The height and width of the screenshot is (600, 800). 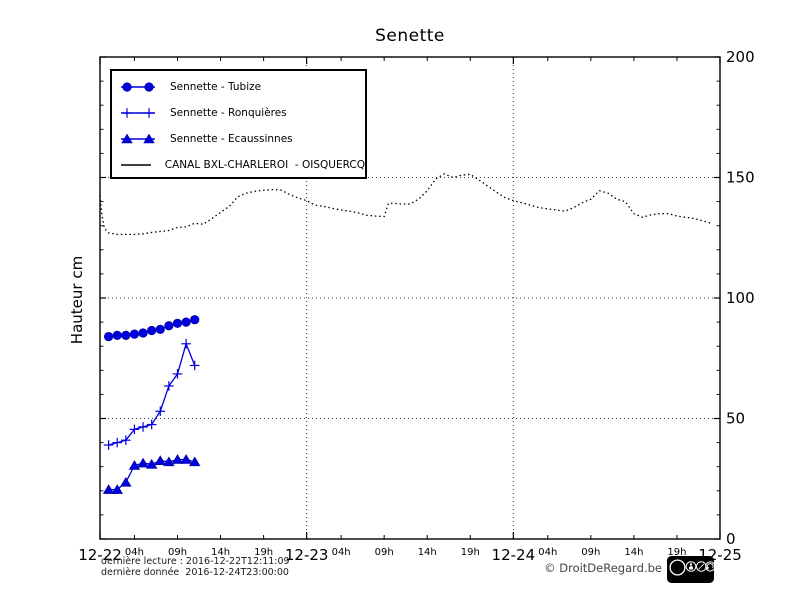 I want to click on legend-item-ronquieres: Sennette - Ronquières, so click(x=242, y=113).